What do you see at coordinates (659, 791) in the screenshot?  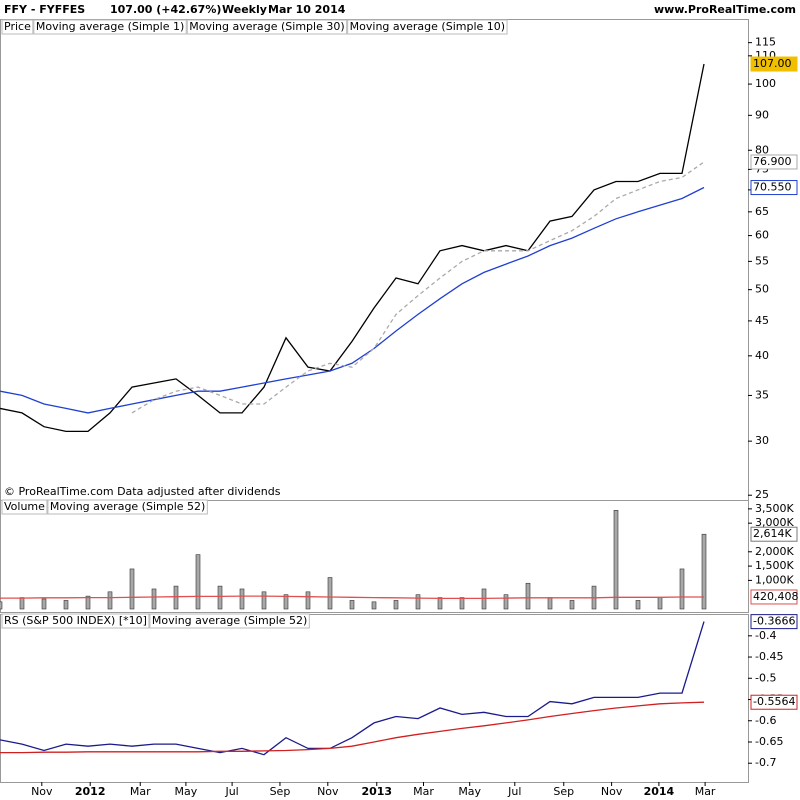 I see `x-tick-label: 2014` at bounding box center [659, 791].